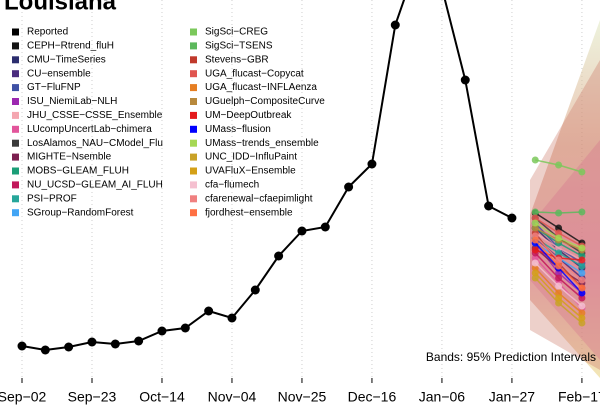 This screenshot has width=600, height=408. I want to click on legend-label: SigSci−CREG, so click(236, 32).